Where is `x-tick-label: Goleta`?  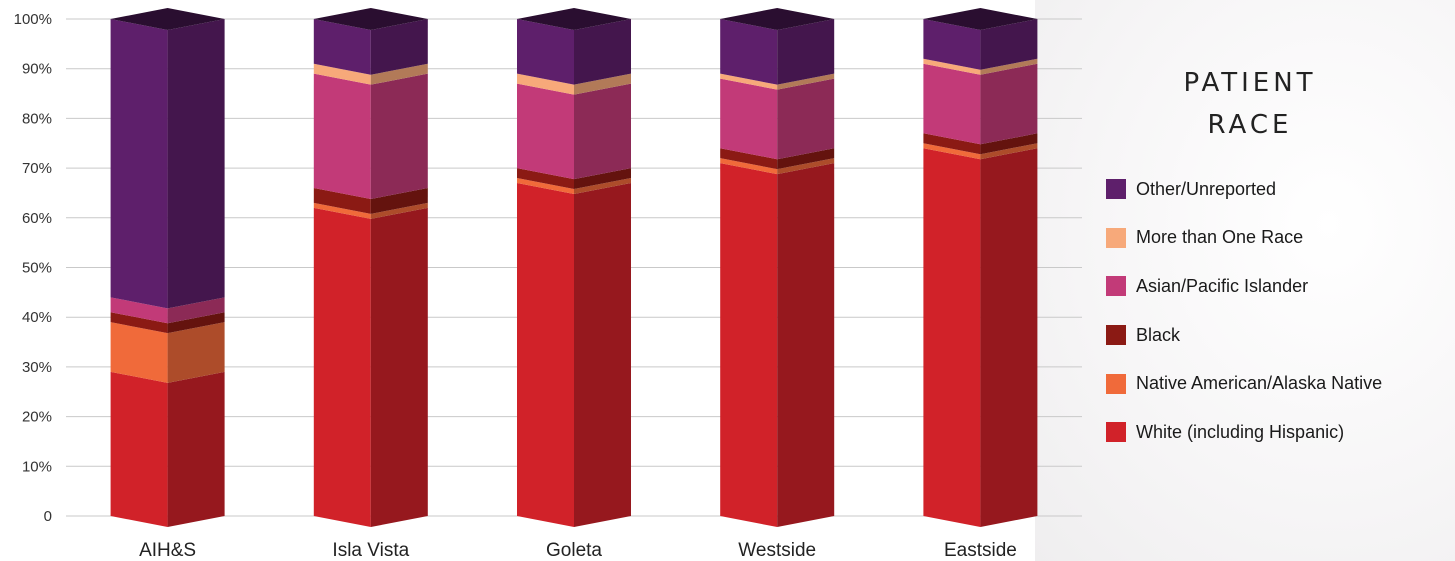 x-tick-label: Goleta is located at coordinates (574, 550).